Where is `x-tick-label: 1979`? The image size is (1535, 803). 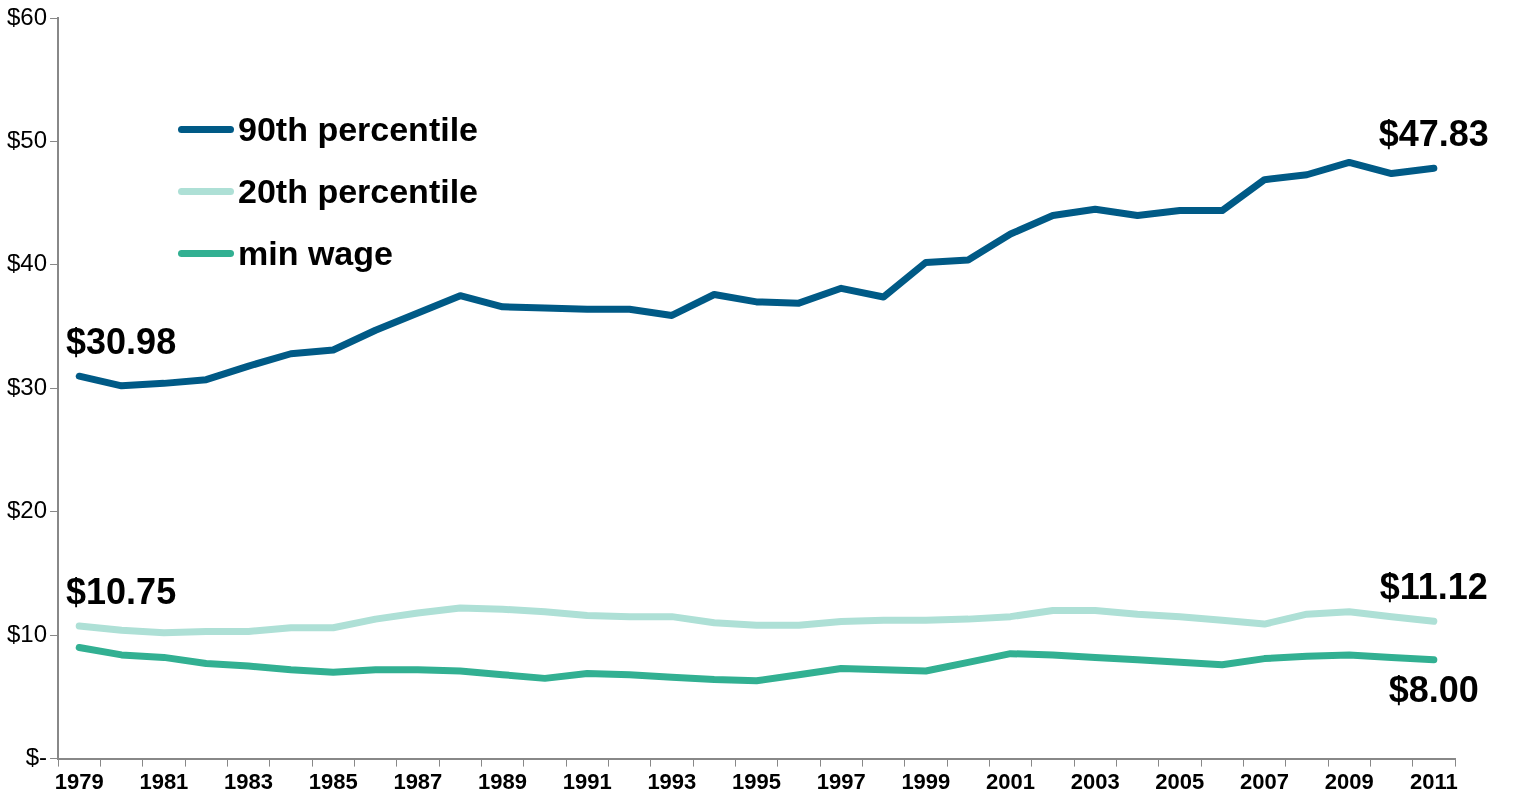
x-tick-label: 1979 is located at coordinates (79, 781).